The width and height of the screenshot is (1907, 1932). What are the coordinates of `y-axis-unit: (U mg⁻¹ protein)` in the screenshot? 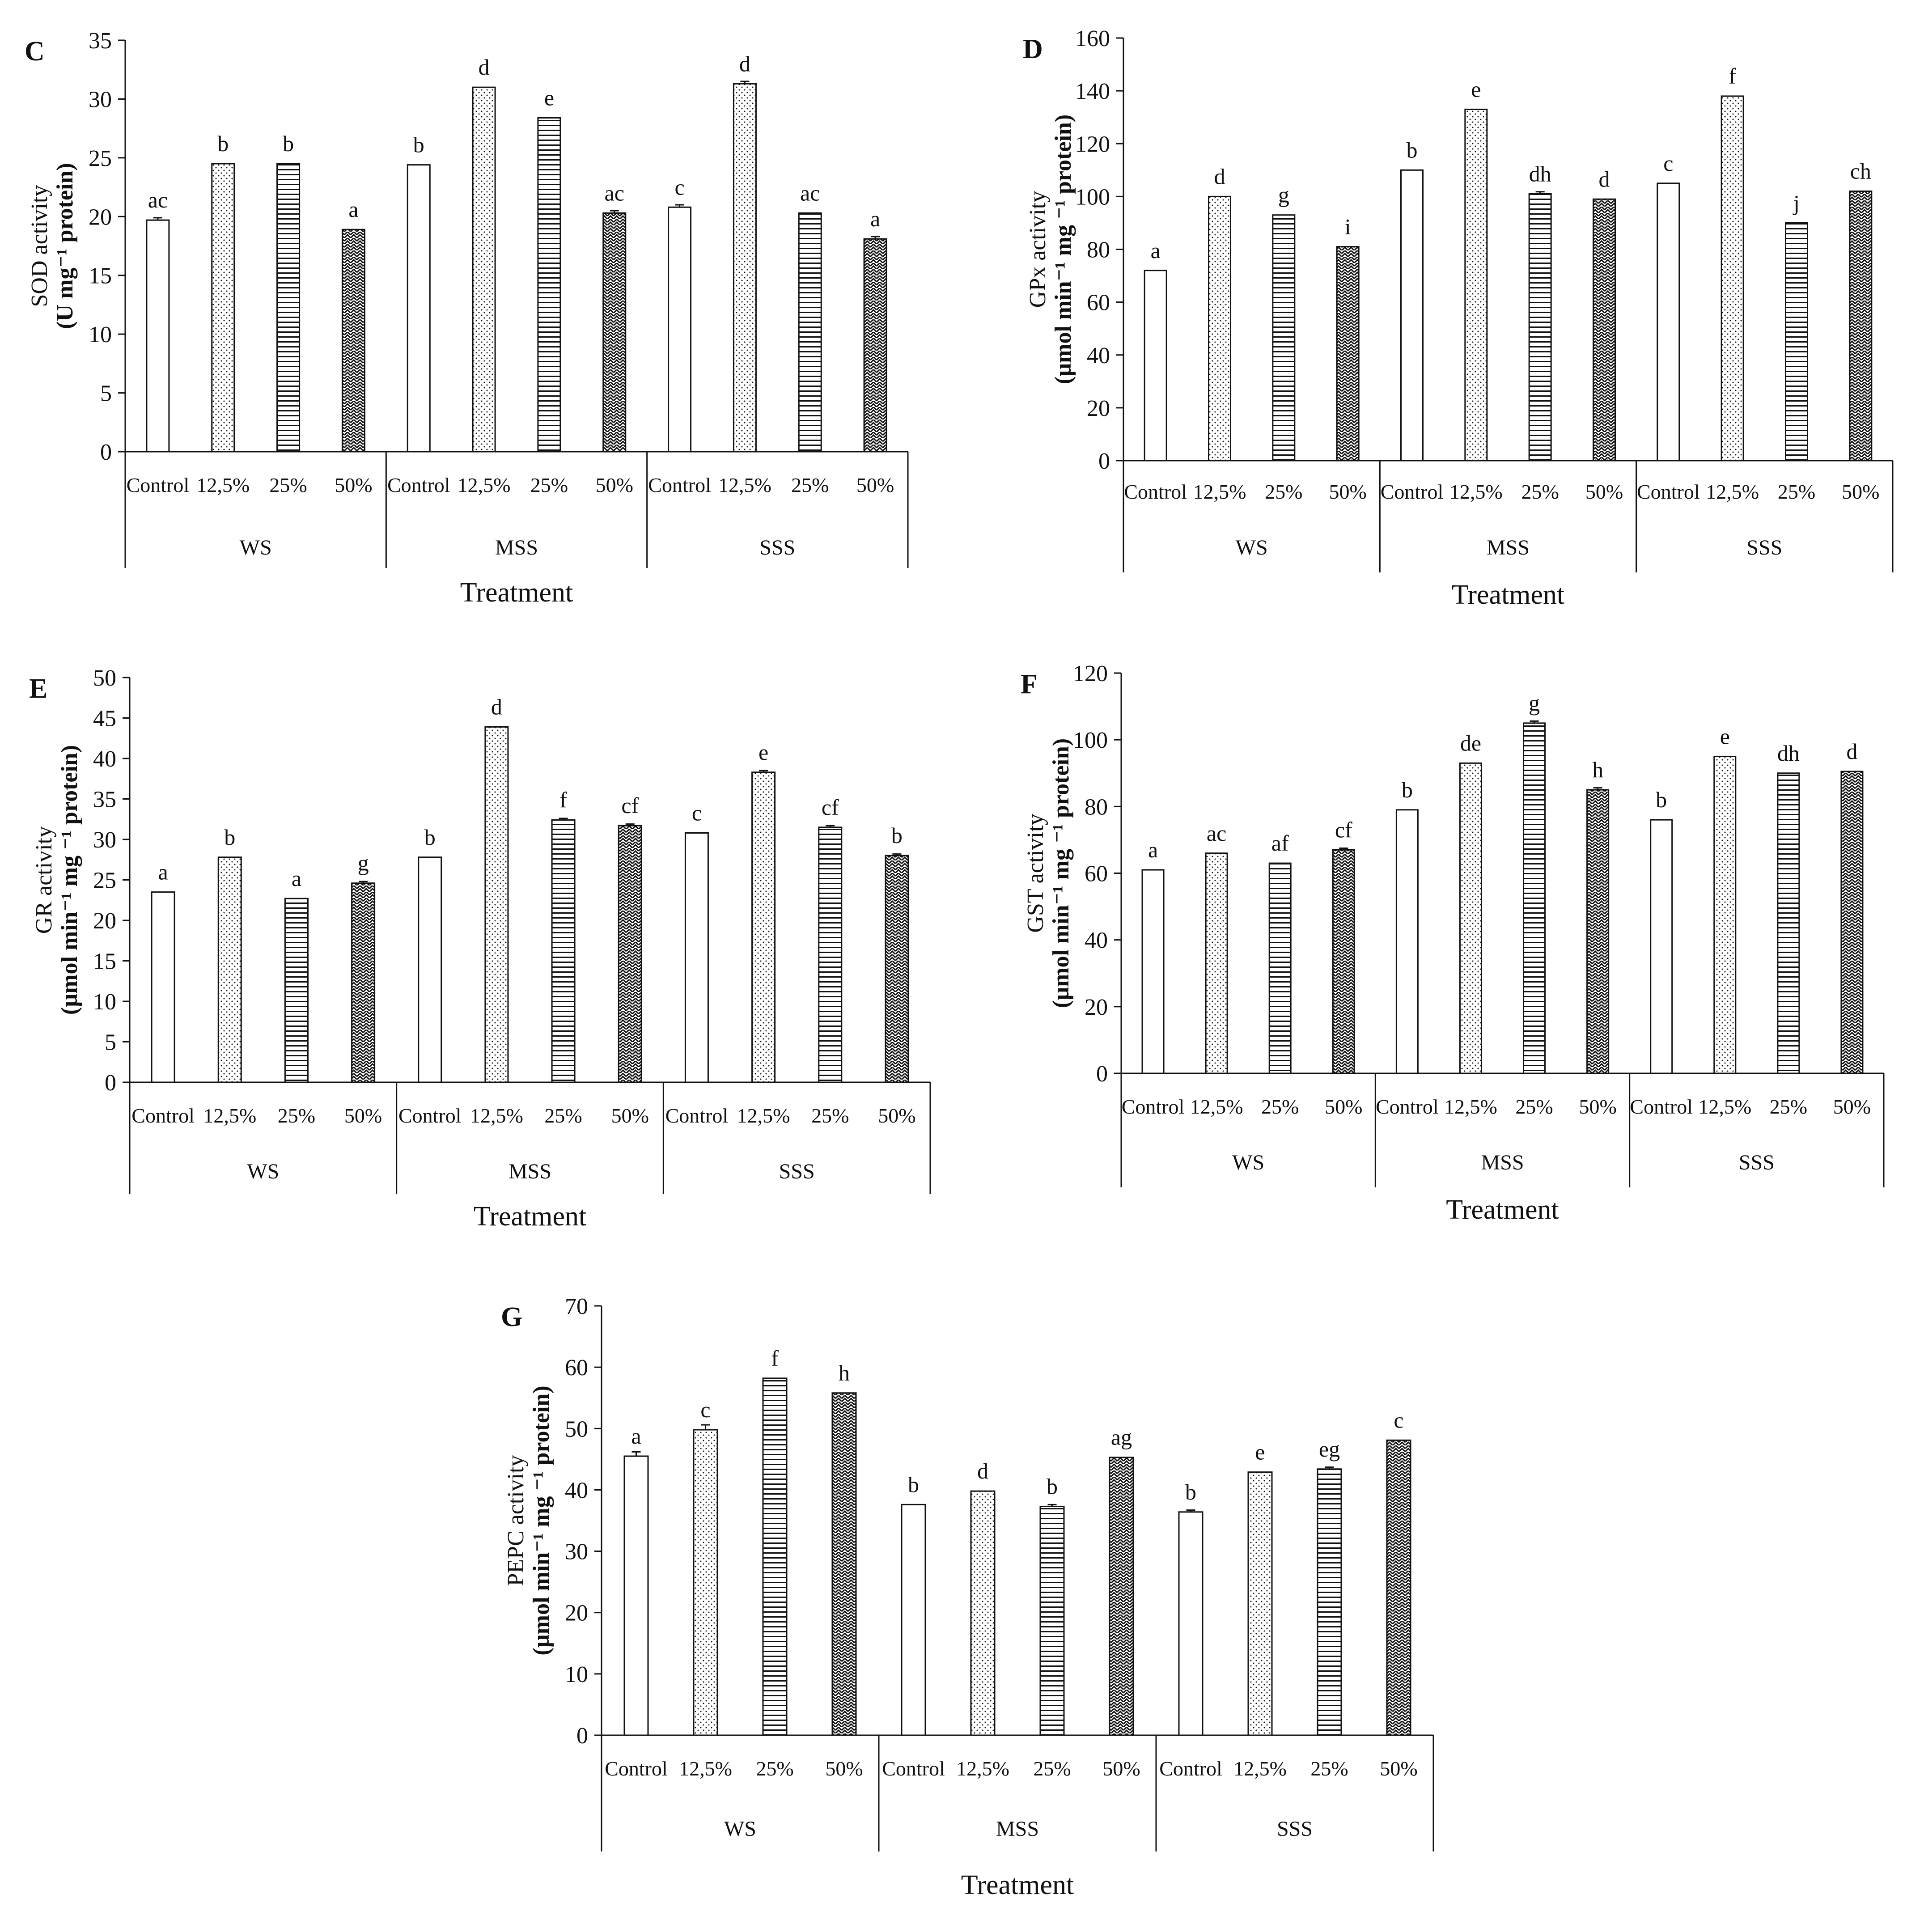 It's located at (65, 246).